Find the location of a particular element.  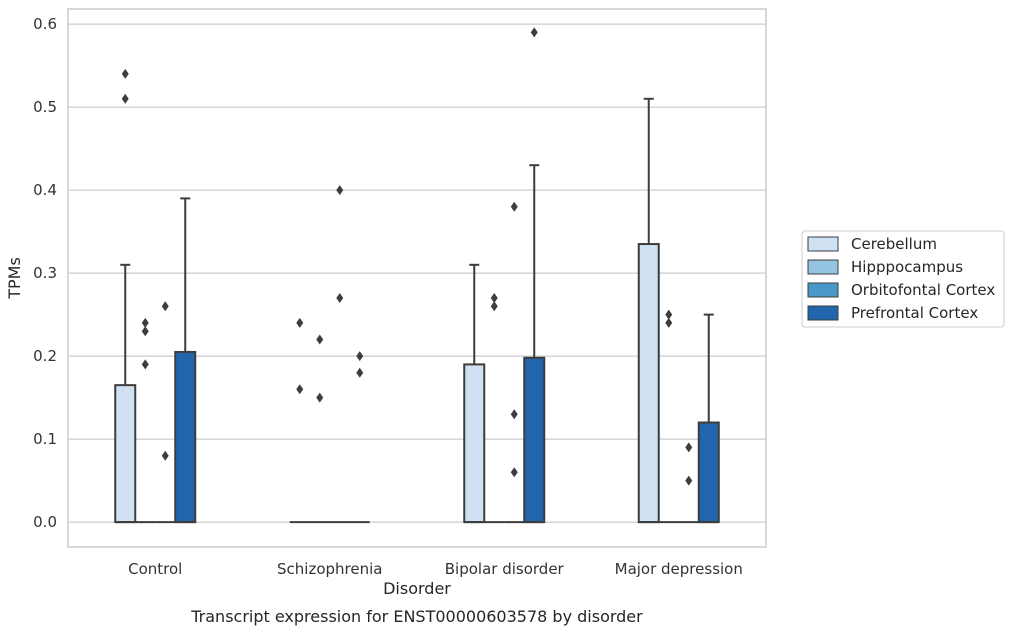

legend-label: Prefrontal Cortex is located at coordinates (914, 313).